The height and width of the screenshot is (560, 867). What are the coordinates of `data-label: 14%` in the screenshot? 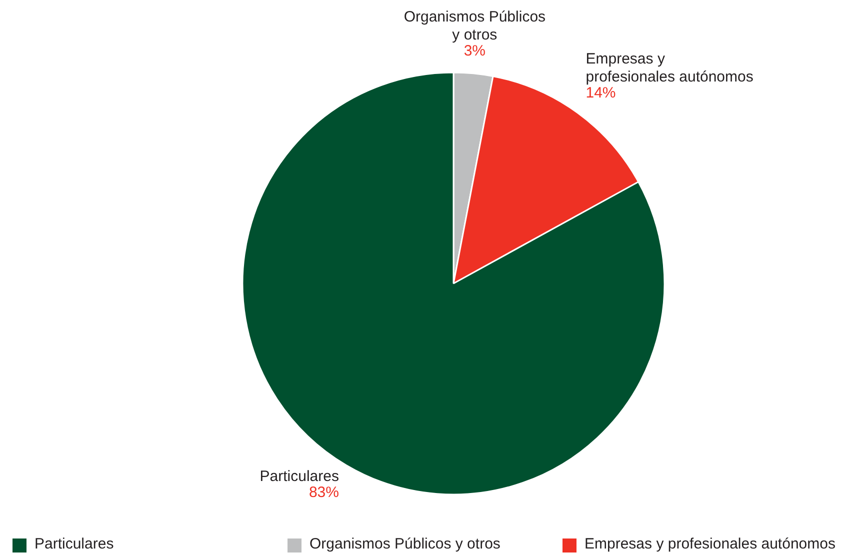 It's located at (601, 93).